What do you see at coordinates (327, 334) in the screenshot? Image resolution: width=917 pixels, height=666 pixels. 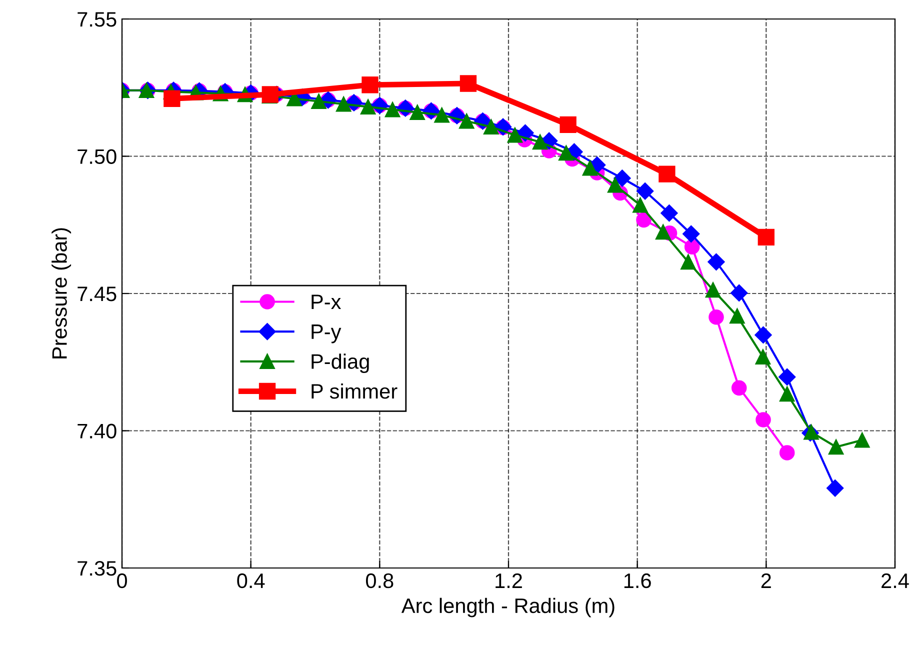 I see `legend-label: P-y` at bounding box center [327, 334].